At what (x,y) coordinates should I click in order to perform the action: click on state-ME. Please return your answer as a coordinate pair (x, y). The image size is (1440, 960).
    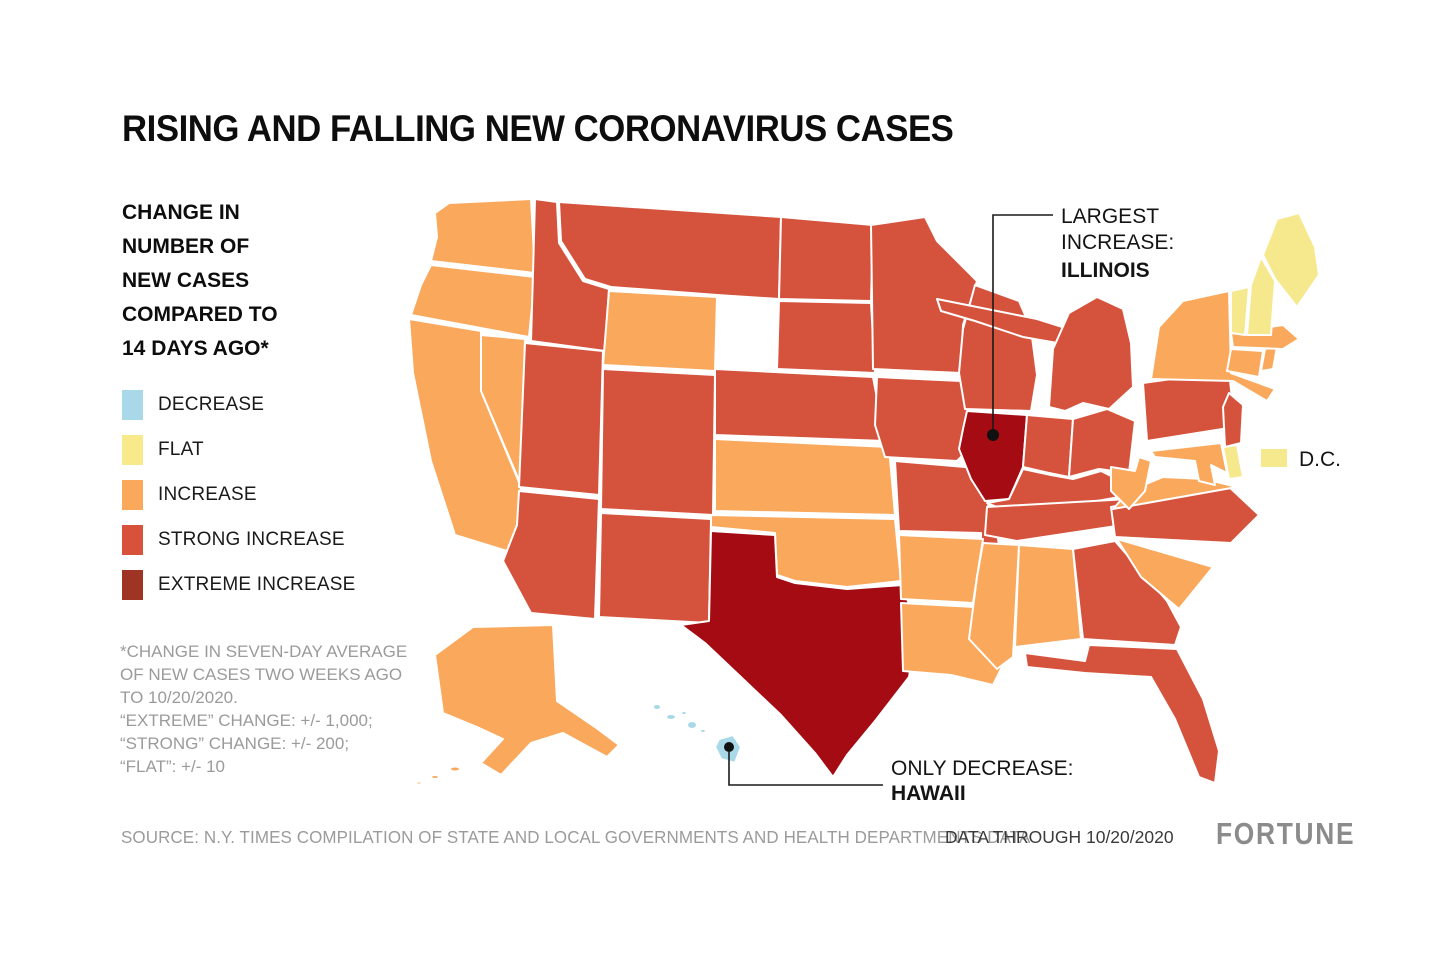
    Looking at the image, I should click on (1291, 260).